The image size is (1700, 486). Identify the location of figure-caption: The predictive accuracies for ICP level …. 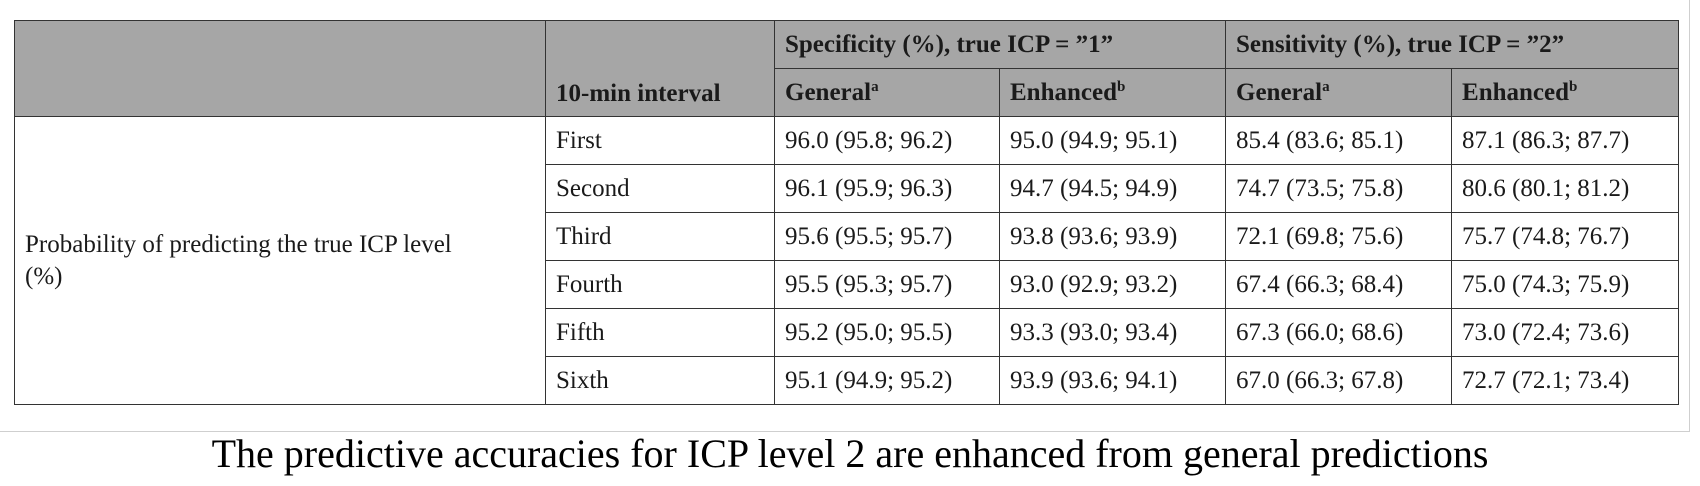
(850, 453).